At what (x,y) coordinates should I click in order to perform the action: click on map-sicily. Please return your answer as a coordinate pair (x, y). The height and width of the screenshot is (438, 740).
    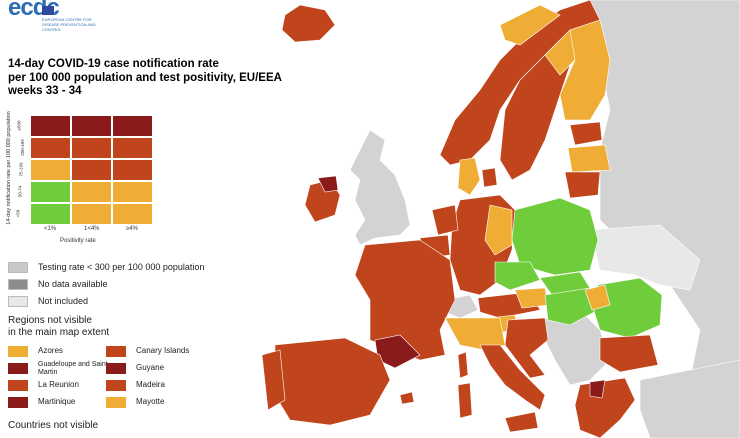
    Looking at the image, I should click on (521, 422).